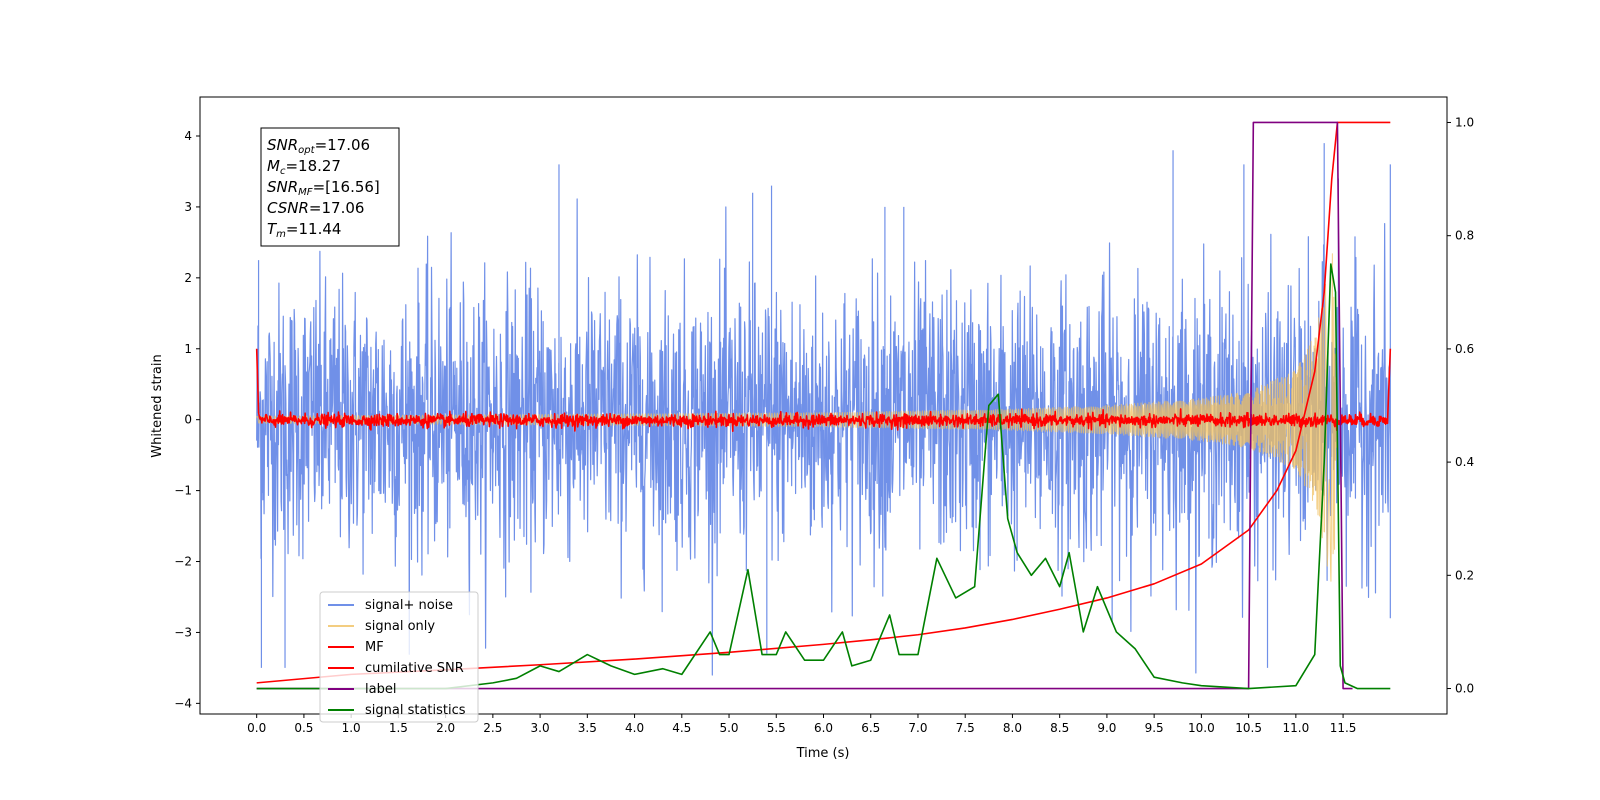  I want to click on x-tick-label: 2.0, so click(445, 728).